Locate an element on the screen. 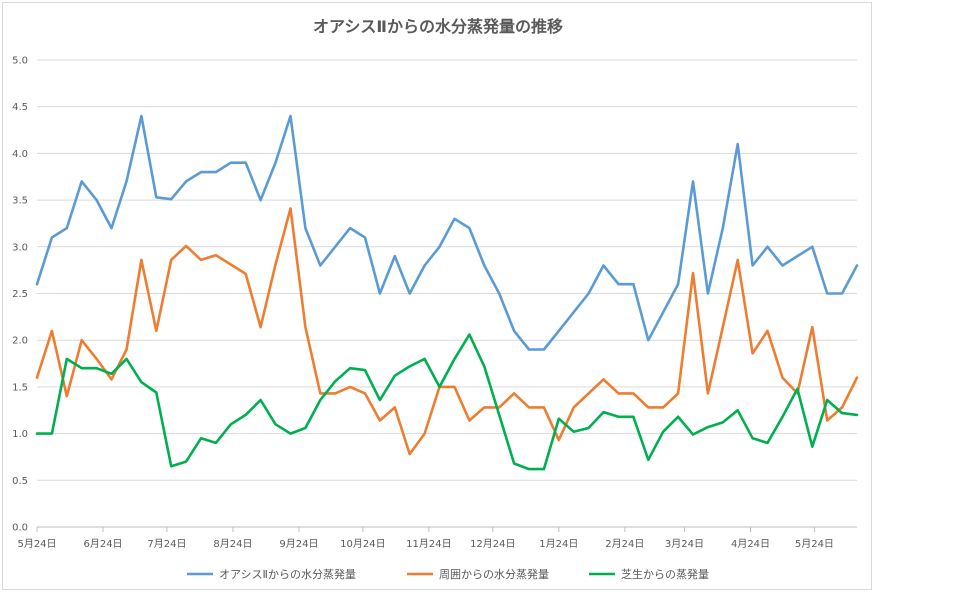 This screenshot has height=593, width=958. legend: オアシスⅡからの水分蒸発量 周囲からの水分蒸発量 芝生からの蒸発量 is located at coordinates (448, 574).